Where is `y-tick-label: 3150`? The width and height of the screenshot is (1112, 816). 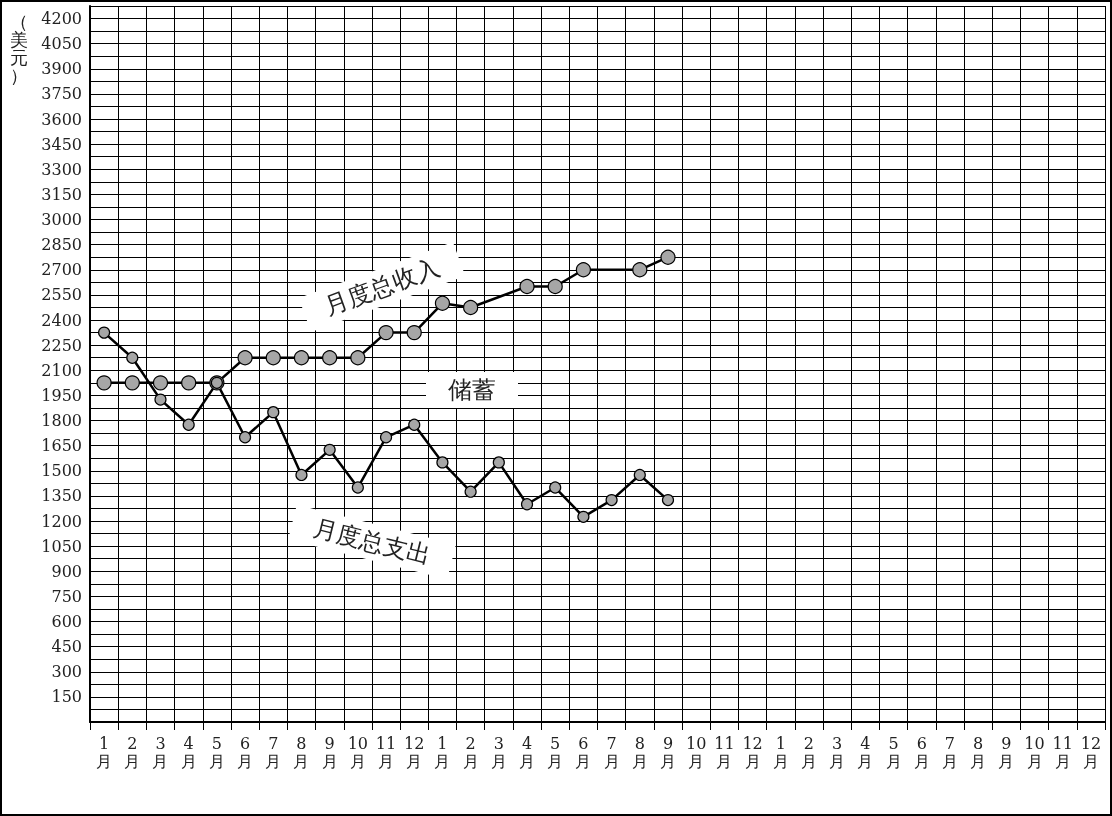 y-tick-label: 3150 is located at coordinates (61, 194).